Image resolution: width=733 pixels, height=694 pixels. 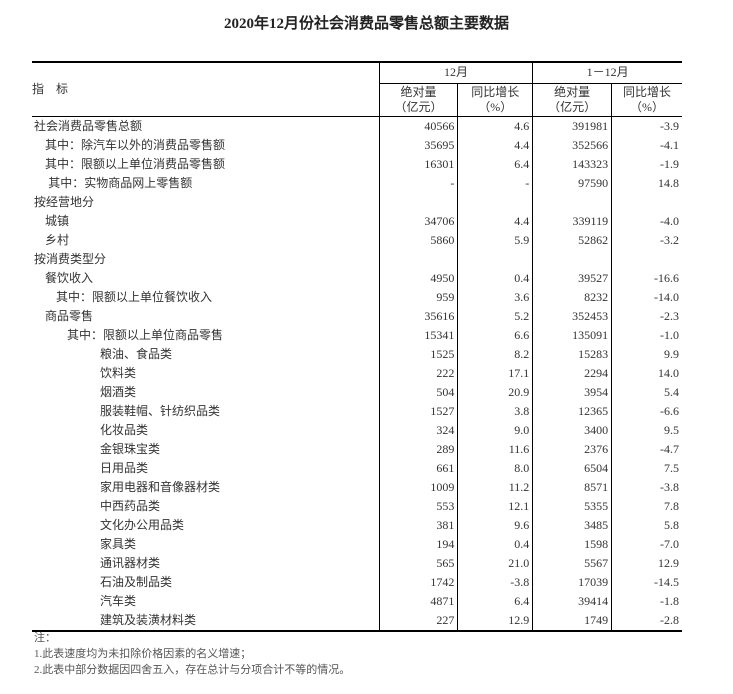 I want to click on yoy-ytd-cell: 14.0, so click(x=646, y=373).